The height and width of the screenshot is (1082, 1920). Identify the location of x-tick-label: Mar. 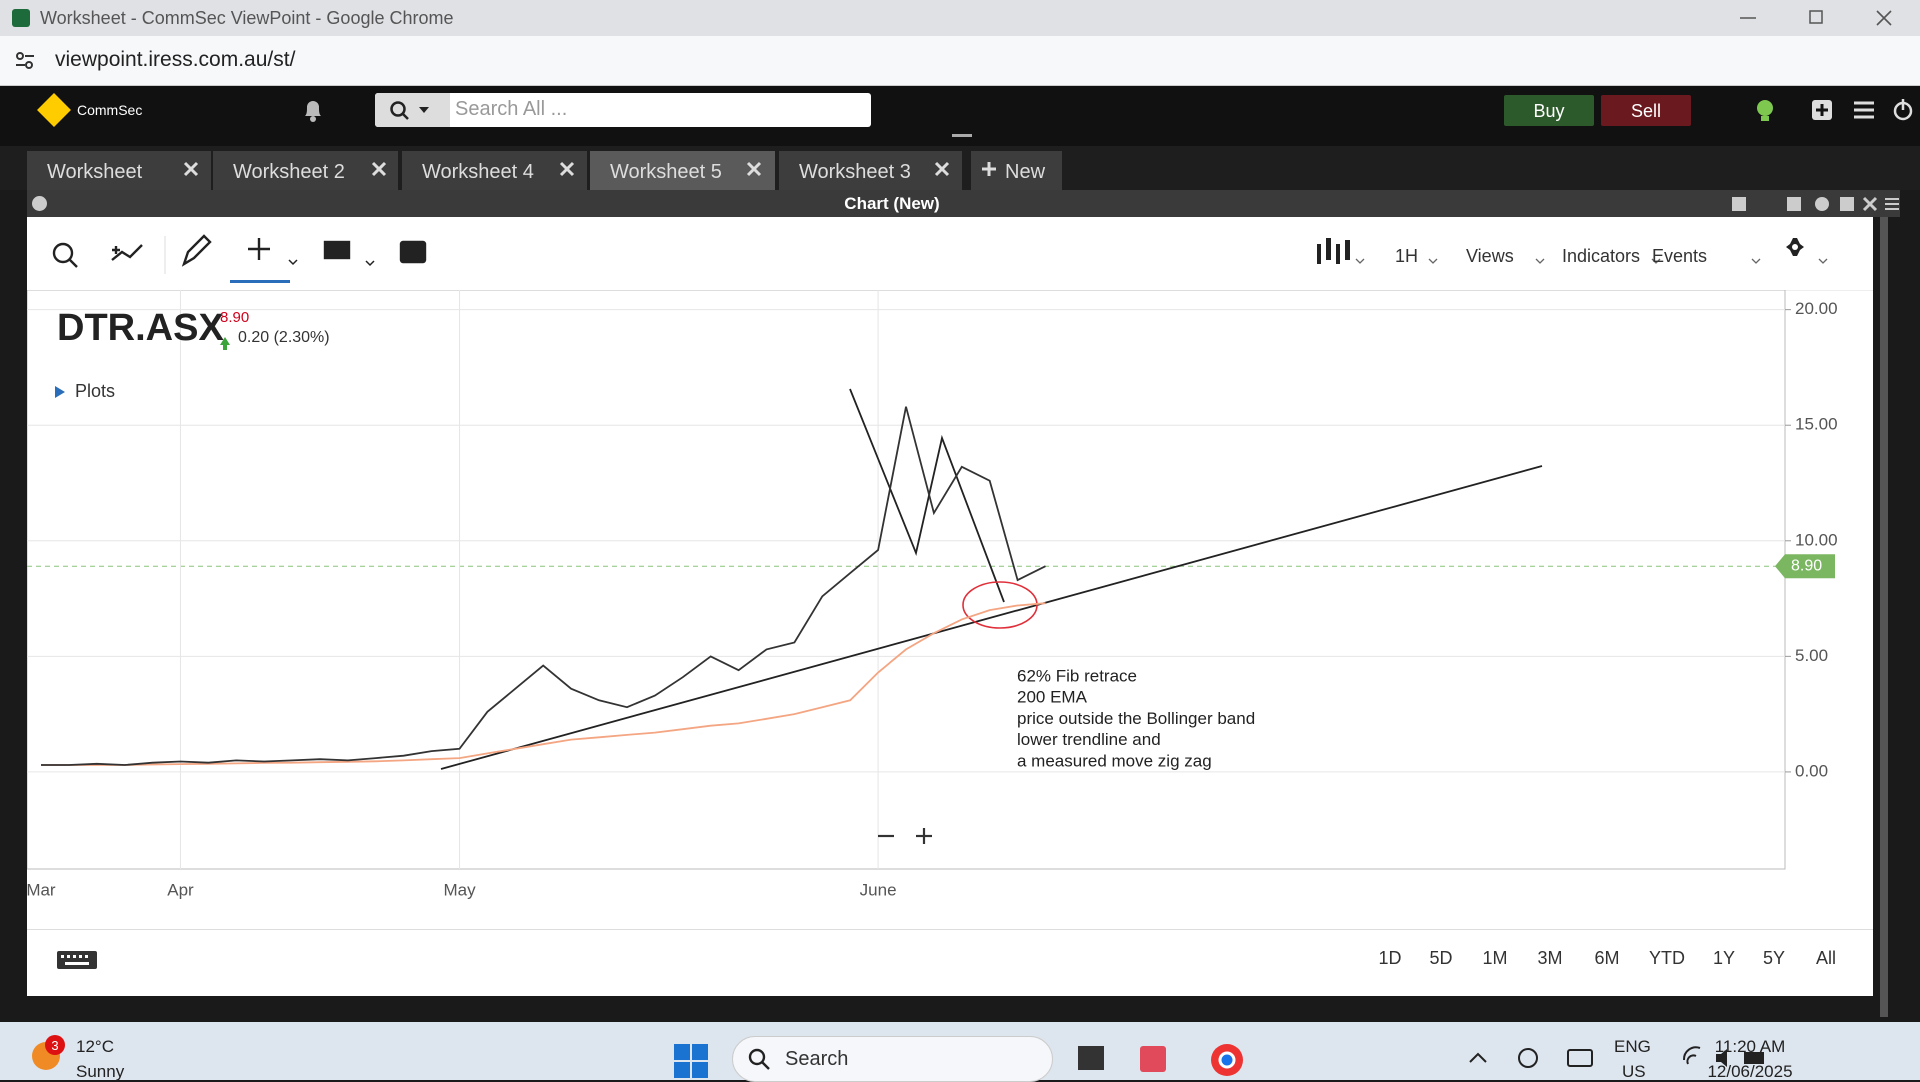
(41, 889).